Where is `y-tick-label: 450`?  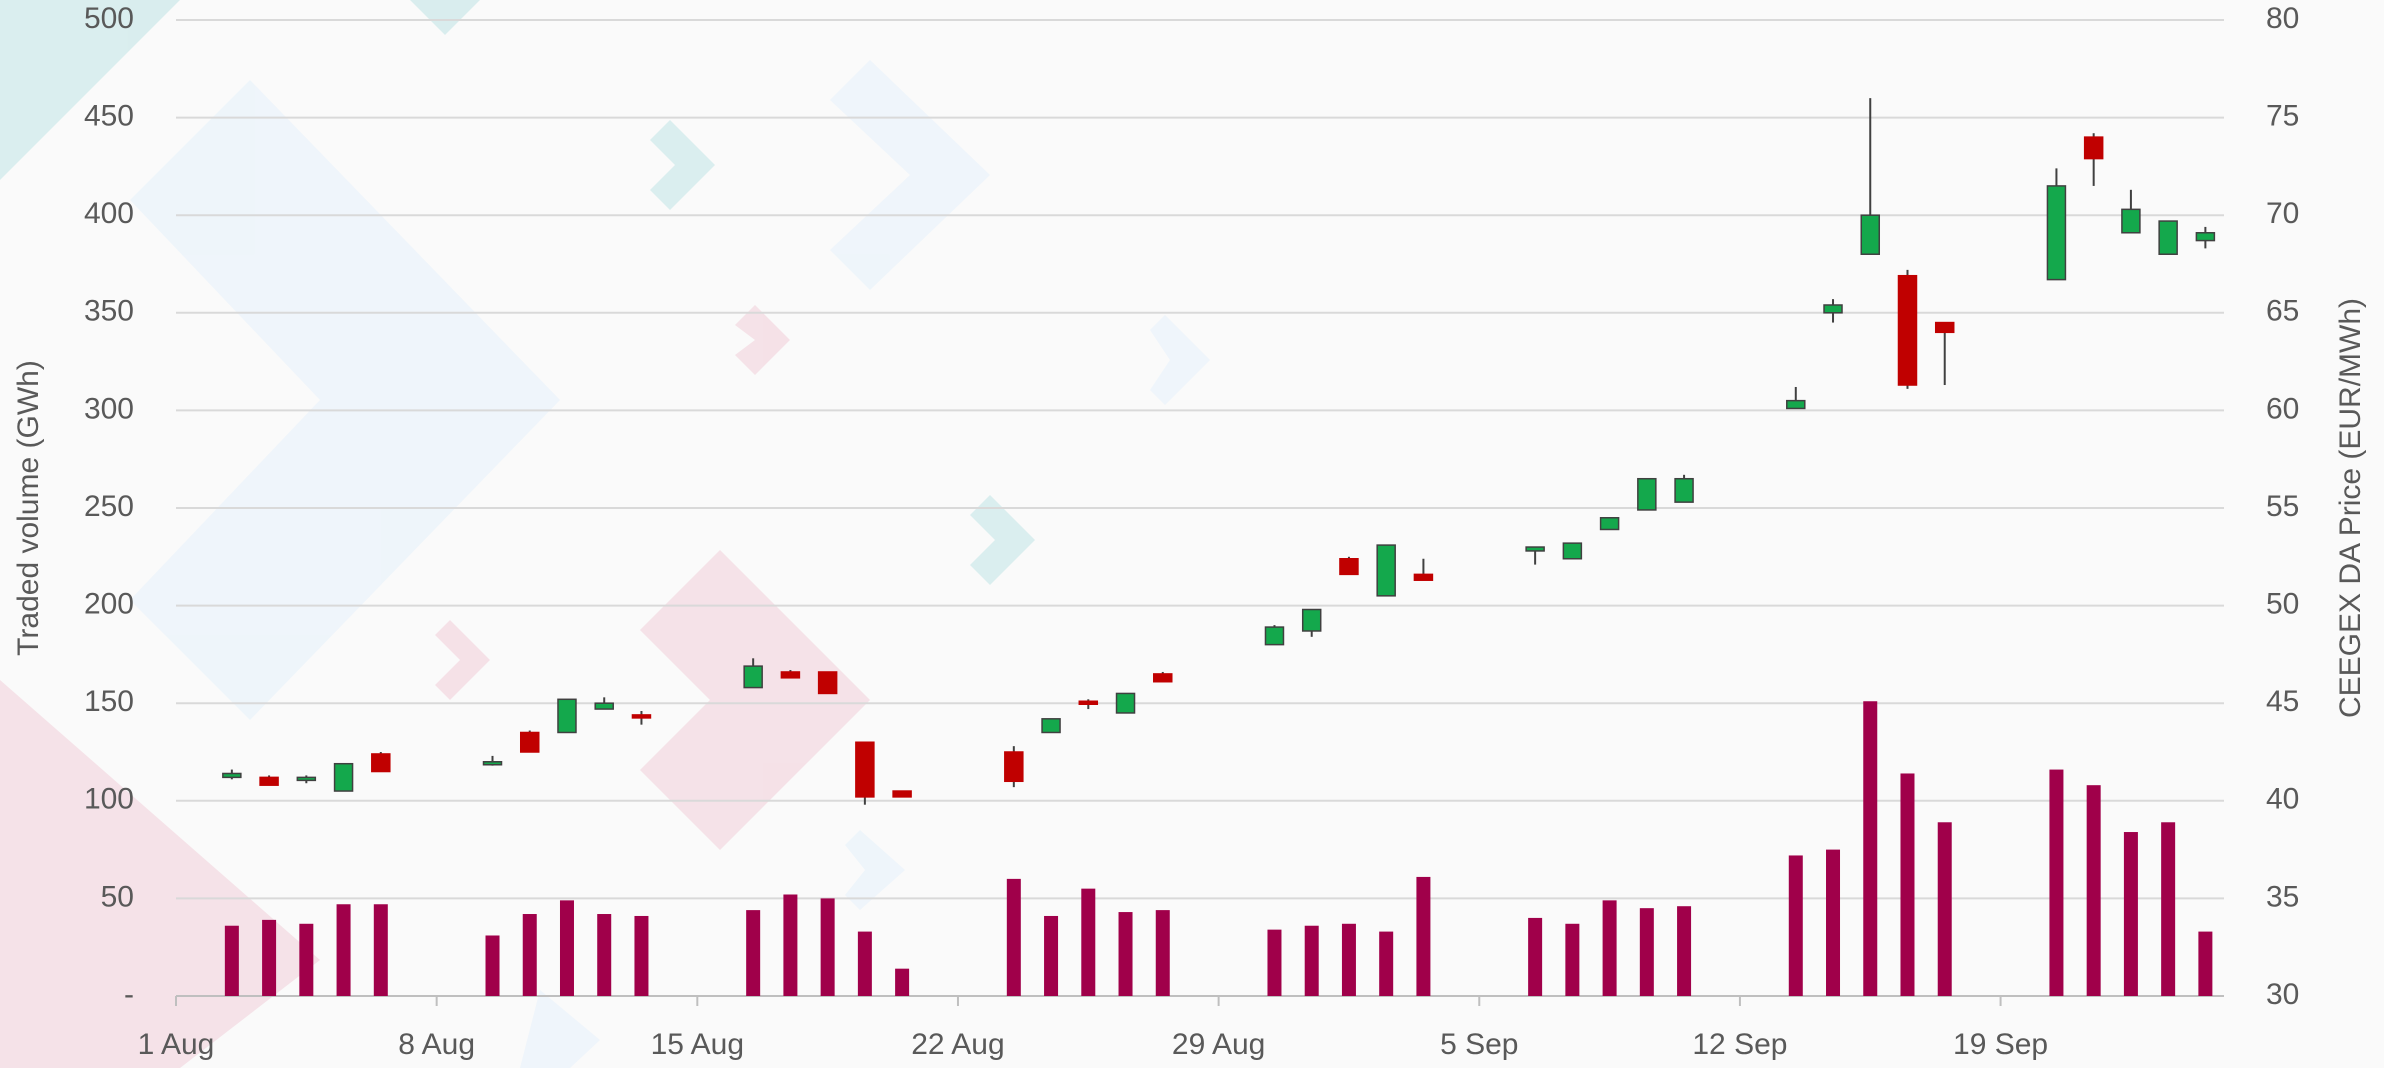
y-tick-label: 450 is located at coordinates (109, 116).